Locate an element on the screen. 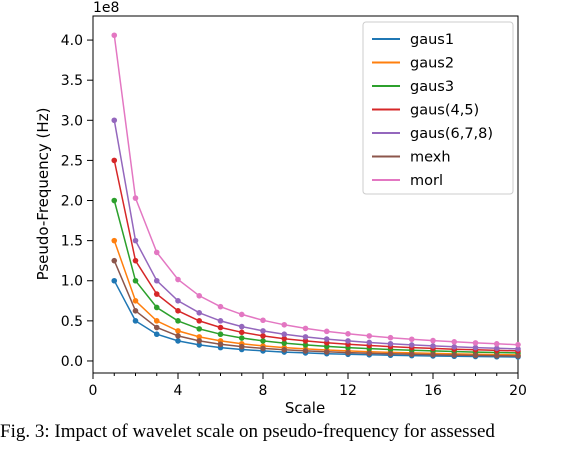  legend-label: gaus1 is located at coordinates (432, 40).